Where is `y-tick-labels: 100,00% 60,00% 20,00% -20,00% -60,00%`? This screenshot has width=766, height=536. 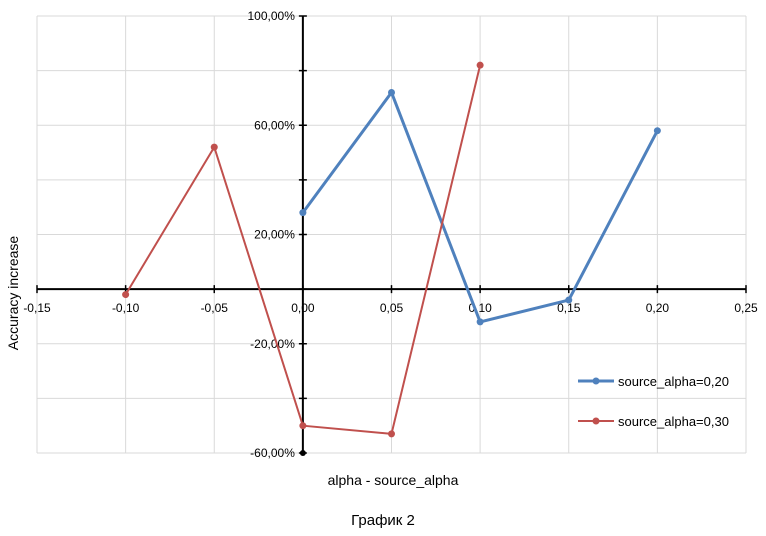 y-tick-labels: 100,00% 60,00% 20,00% -20,00% -60,00% is located at coordinates (272, 234).